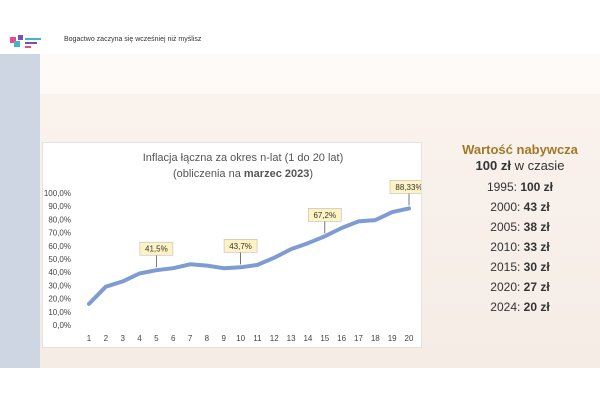 The width and height of the screenshot is (600, 400). I want to click on y-tick-label: 90,0%, so click(59, 206).